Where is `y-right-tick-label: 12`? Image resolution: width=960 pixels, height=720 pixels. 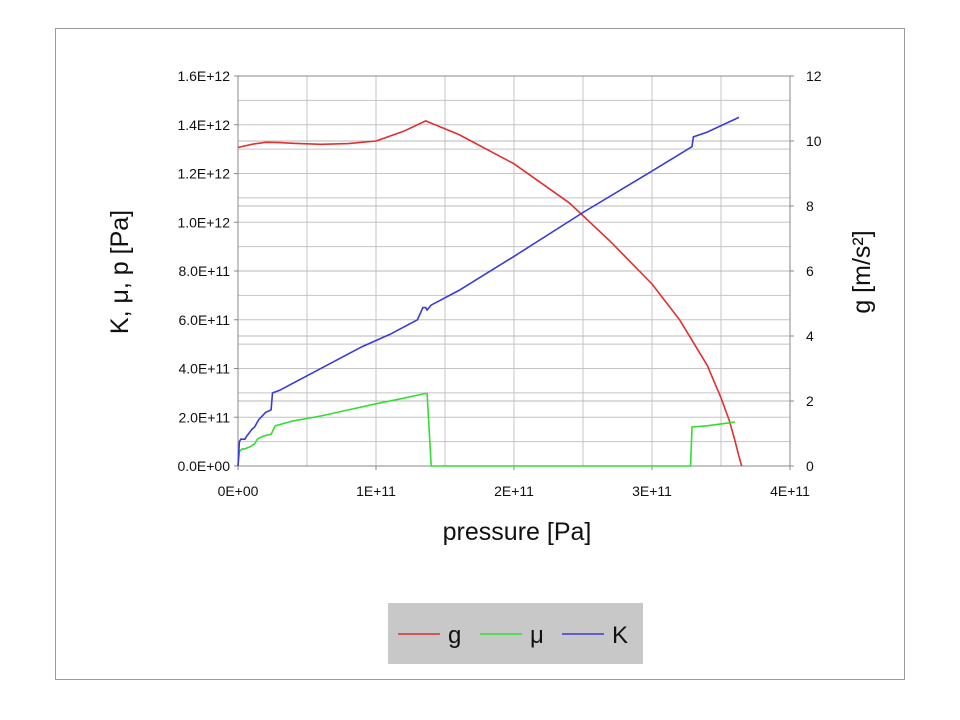 y-right-tick-label: 12 is located at coordinates (814, 76).